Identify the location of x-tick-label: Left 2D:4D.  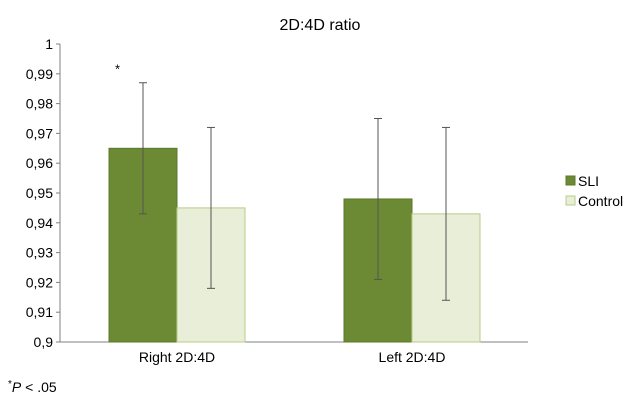
(412, 357).